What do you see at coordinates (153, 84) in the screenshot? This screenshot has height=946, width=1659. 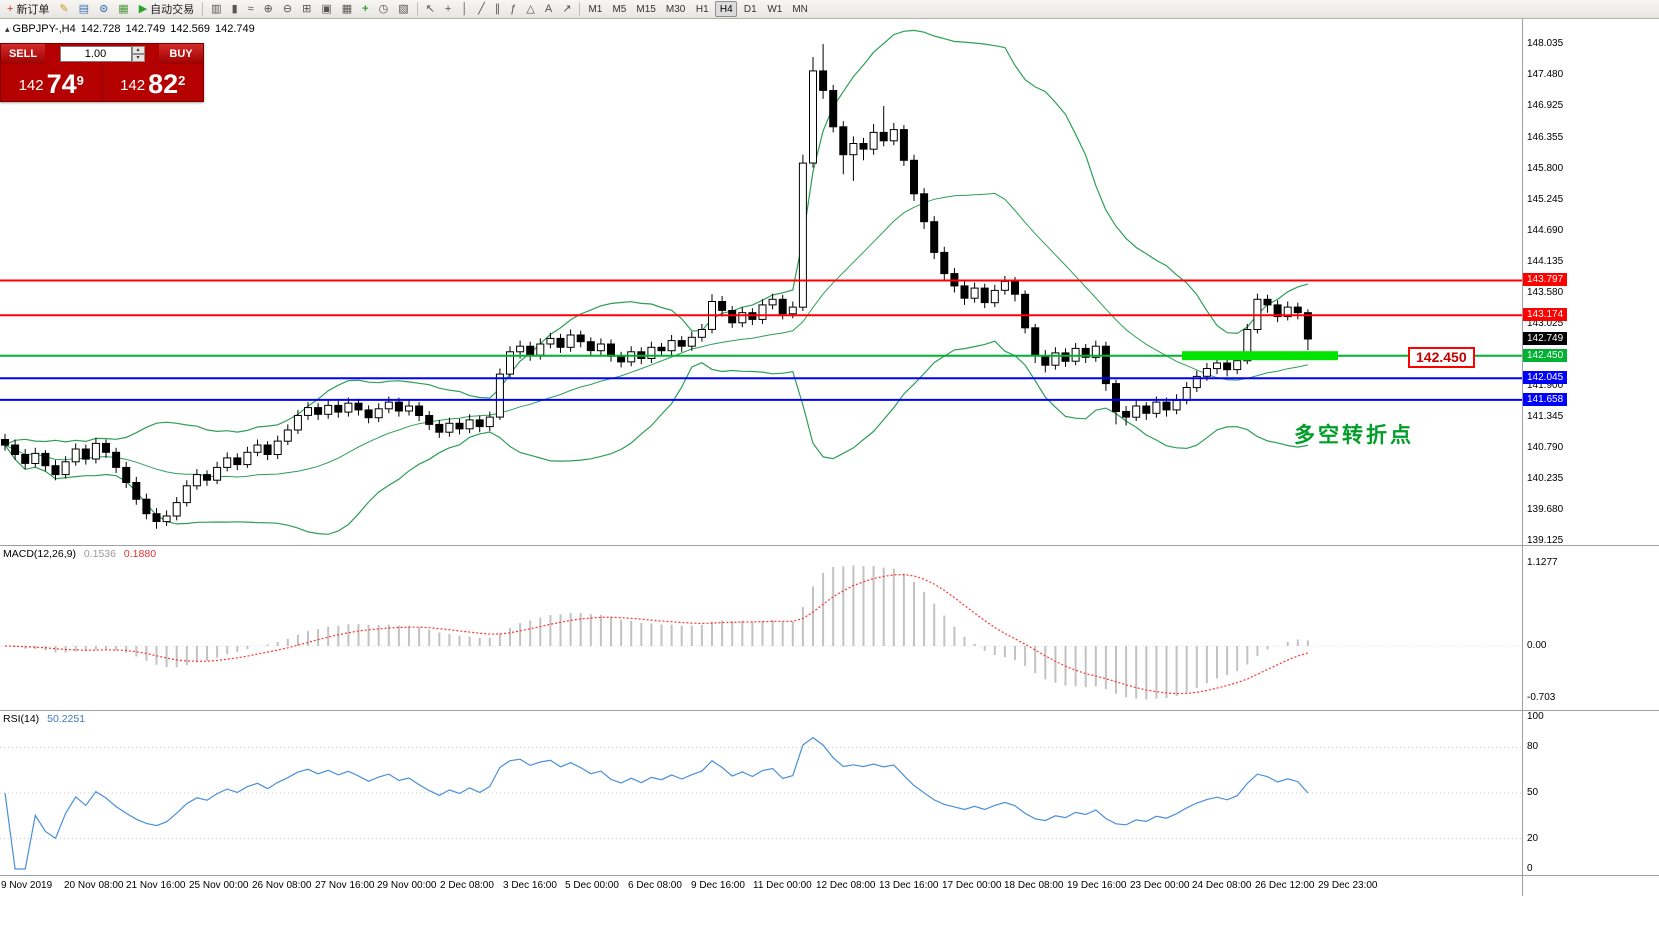 I see `buy-price: 142 82 2` at bounding box center [153, 84].